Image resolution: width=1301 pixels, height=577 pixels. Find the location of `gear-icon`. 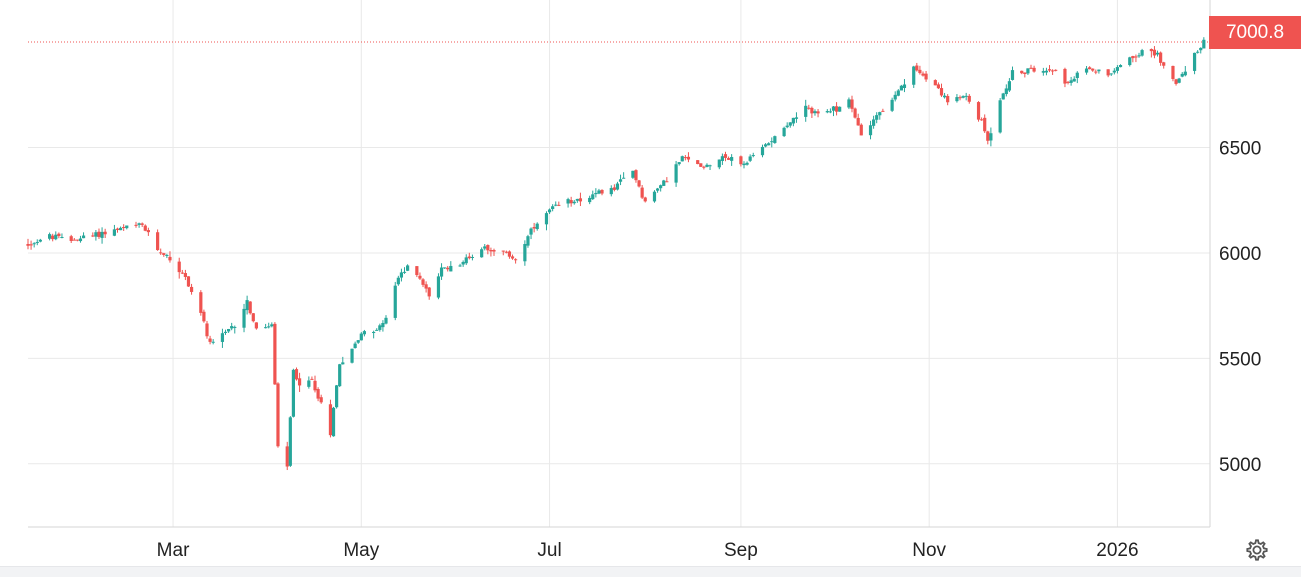

gear-icon is located at coordinates (1257, 550).